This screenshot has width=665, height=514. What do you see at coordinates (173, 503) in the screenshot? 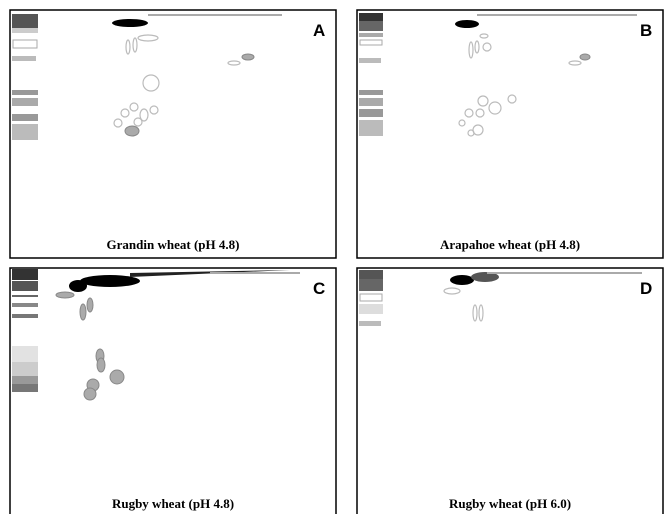
I see `panel-caption: Rugby wheat (pH 4.8)` at bounding box center [173, 503].